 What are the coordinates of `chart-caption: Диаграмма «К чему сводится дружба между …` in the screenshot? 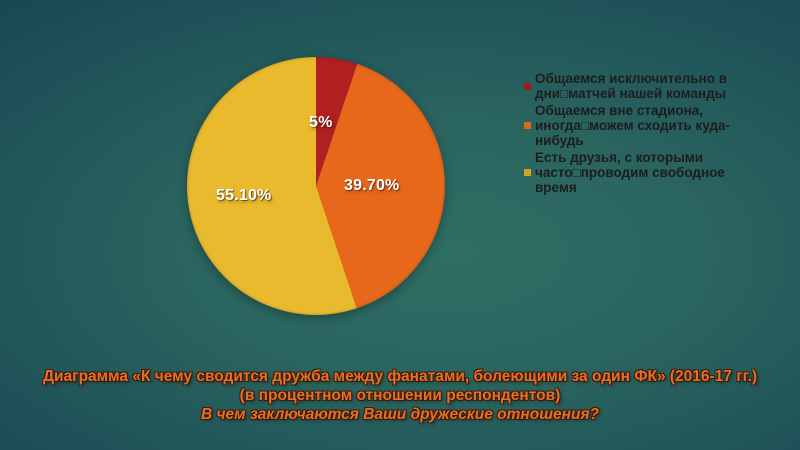 It's located at (400, 395).